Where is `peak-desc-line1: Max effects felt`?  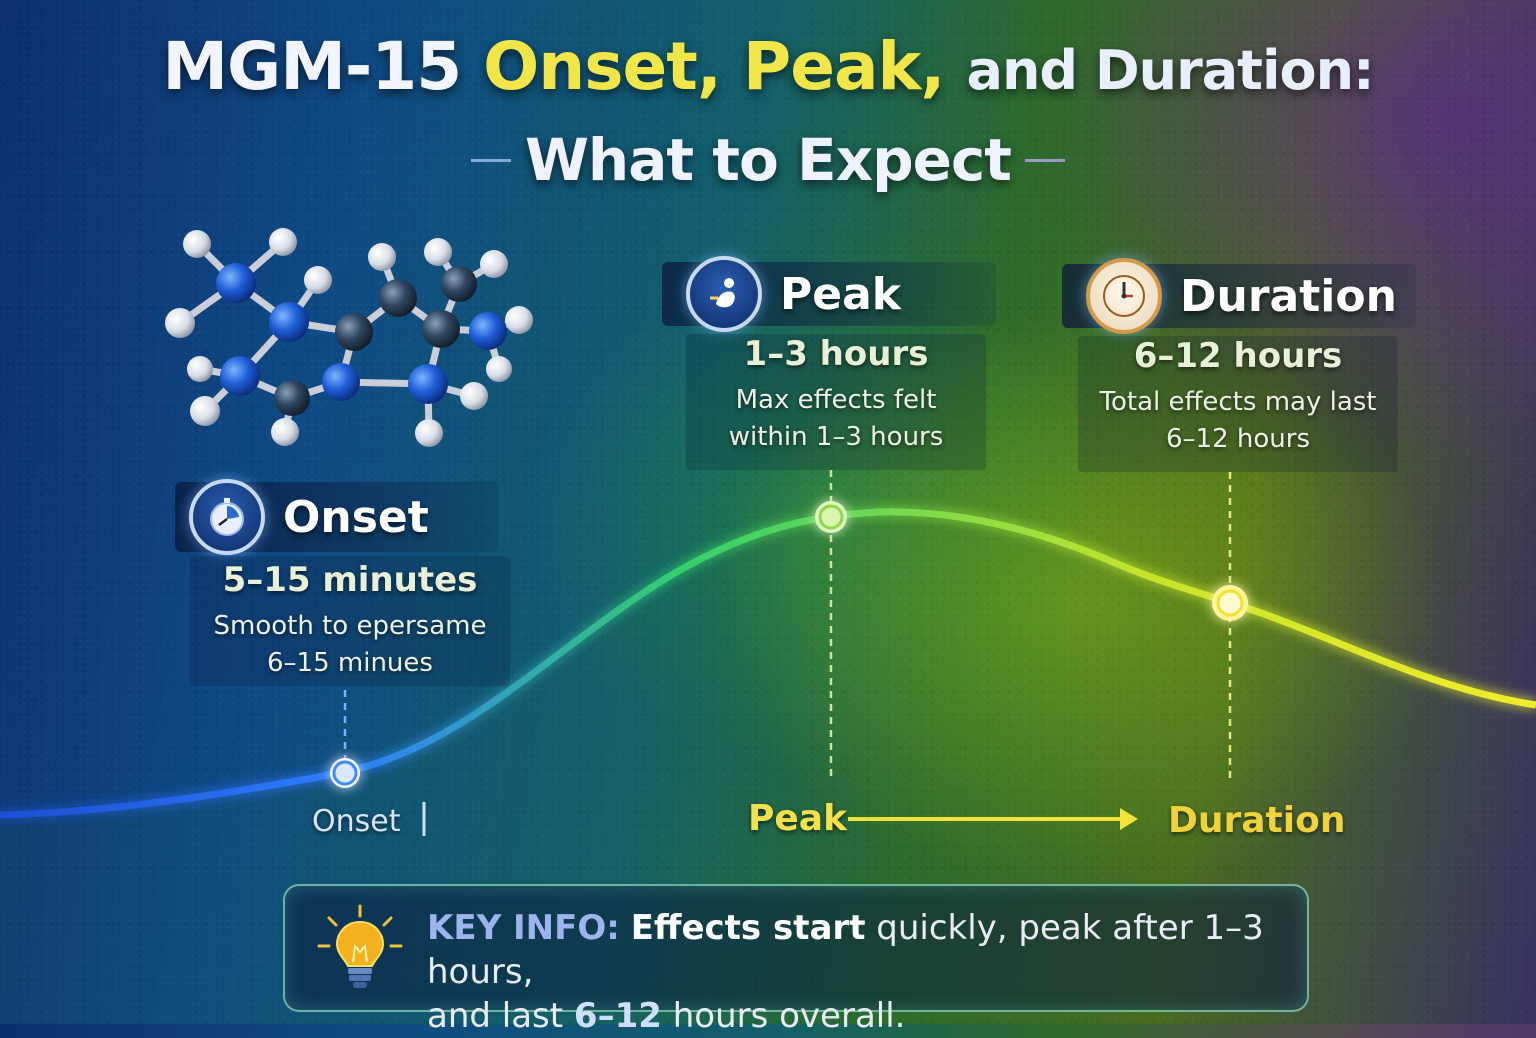 peak-desc-line1: Max effects felt is located at coordinates (836, 400).